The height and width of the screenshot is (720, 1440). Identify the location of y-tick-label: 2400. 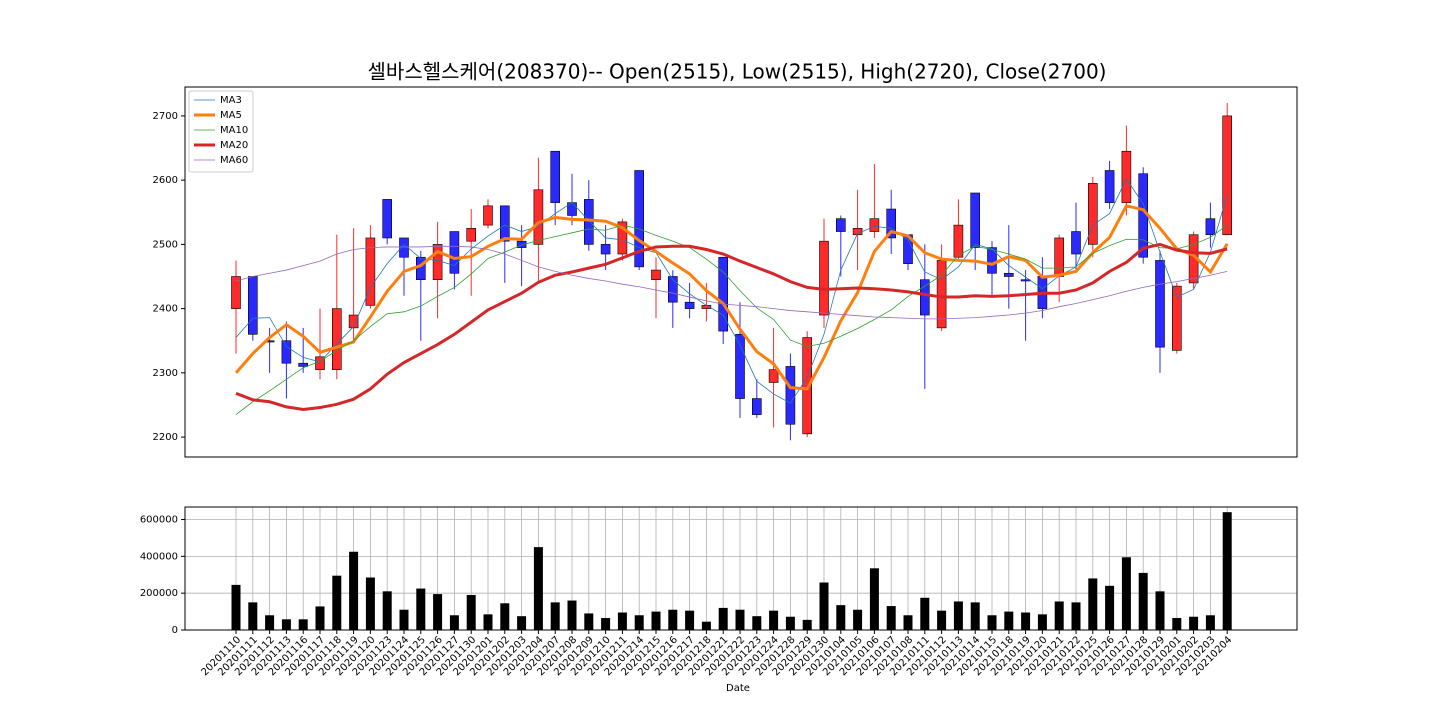
(165, 309).